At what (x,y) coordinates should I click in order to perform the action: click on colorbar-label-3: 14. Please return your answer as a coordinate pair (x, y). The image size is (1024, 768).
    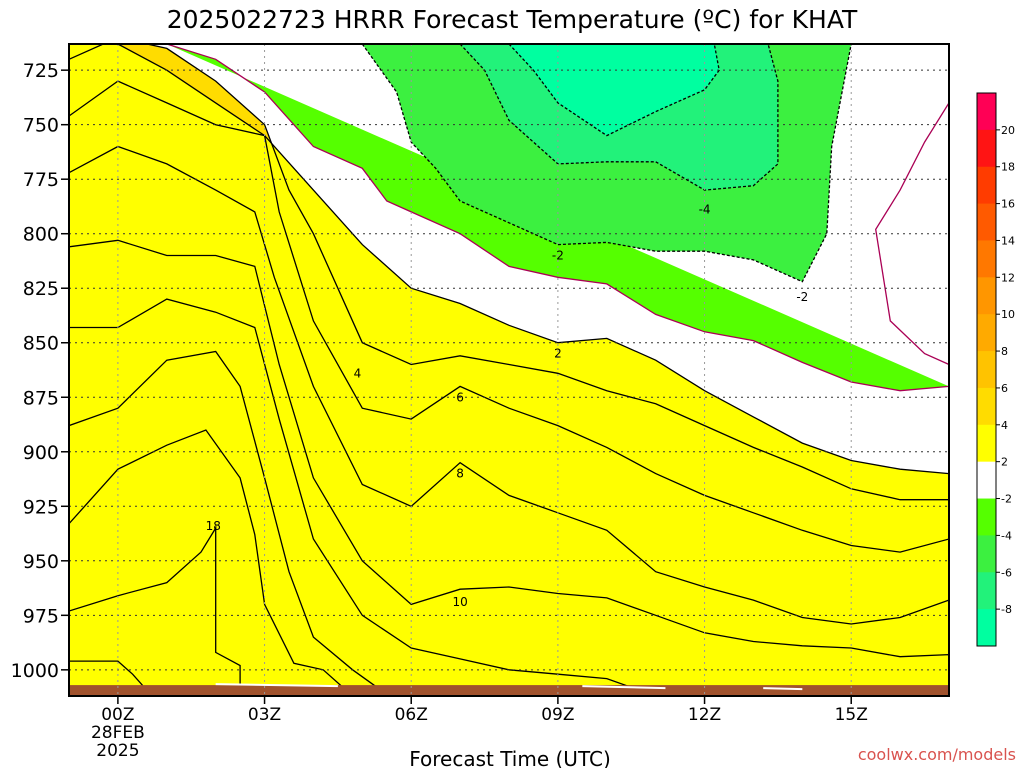
    Looking at the image, I should click on (1008, 240).